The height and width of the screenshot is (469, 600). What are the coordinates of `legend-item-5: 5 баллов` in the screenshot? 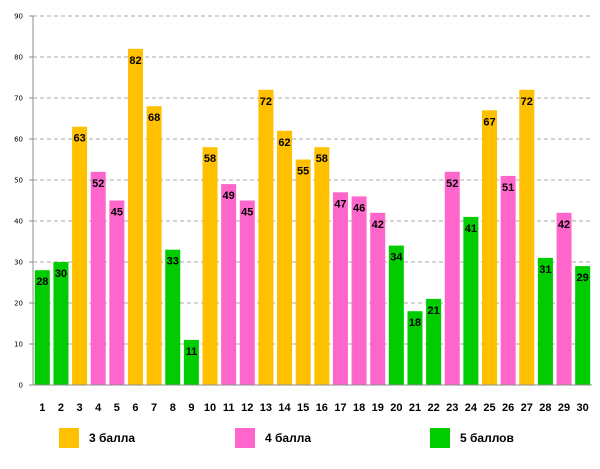 It's located at (472, 438).